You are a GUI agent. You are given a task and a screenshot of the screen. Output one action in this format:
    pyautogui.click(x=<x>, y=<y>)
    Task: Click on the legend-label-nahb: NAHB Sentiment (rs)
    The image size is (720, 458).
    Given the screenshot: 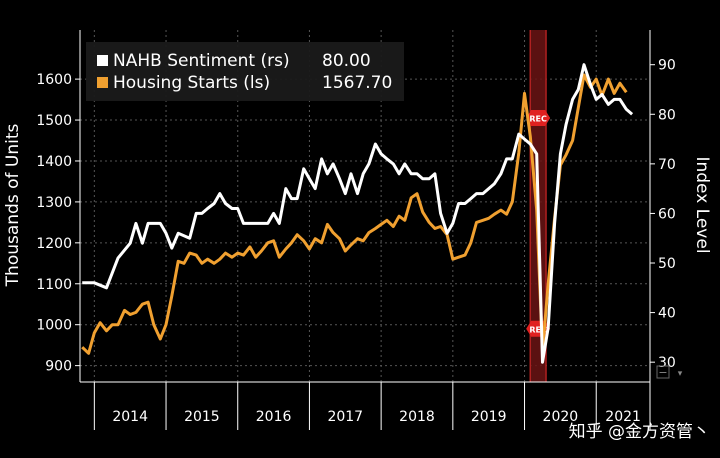 What is the action you would take?
    pyautogui.click(x=201, y=61)
    